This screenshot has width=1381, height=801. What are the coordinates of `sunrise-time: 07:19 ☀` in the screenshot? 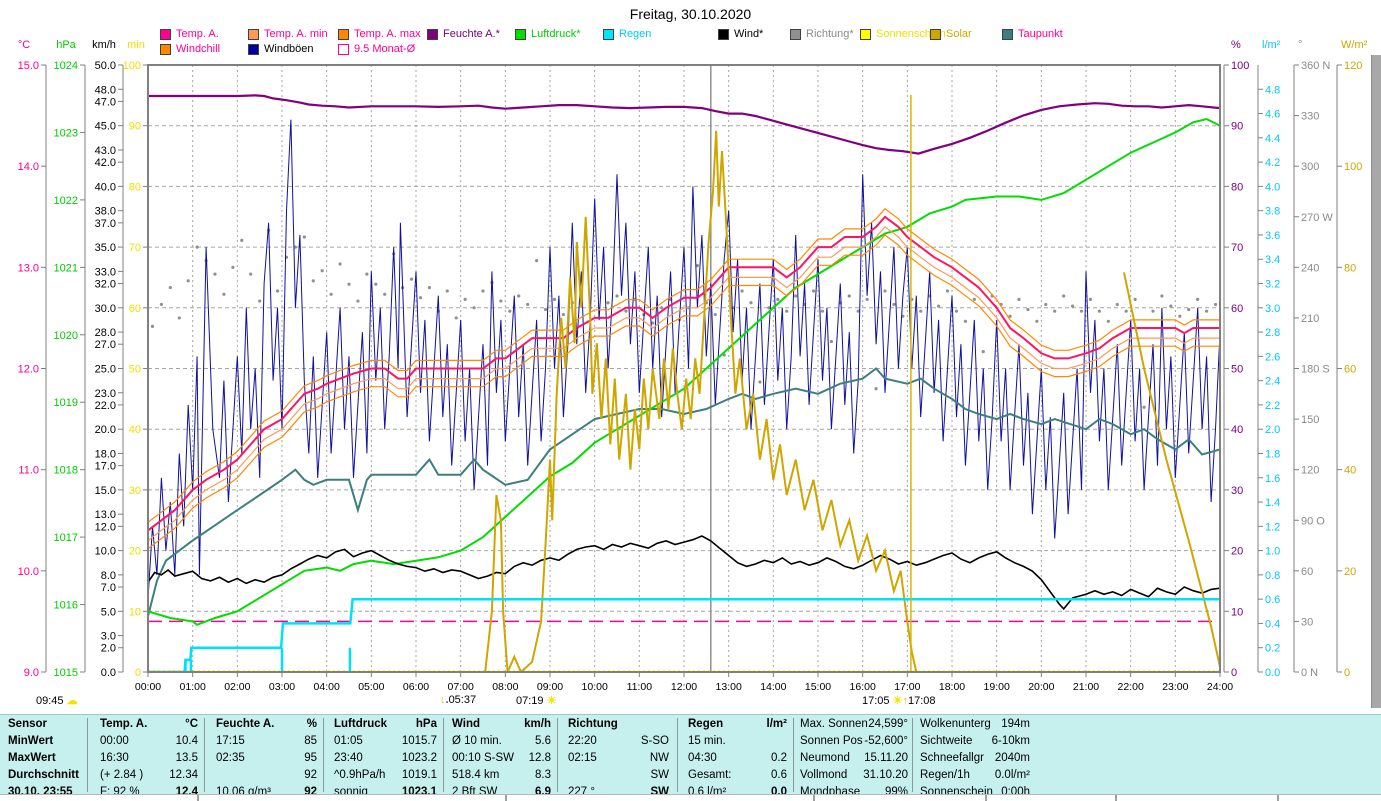 It's located at (536, 701).